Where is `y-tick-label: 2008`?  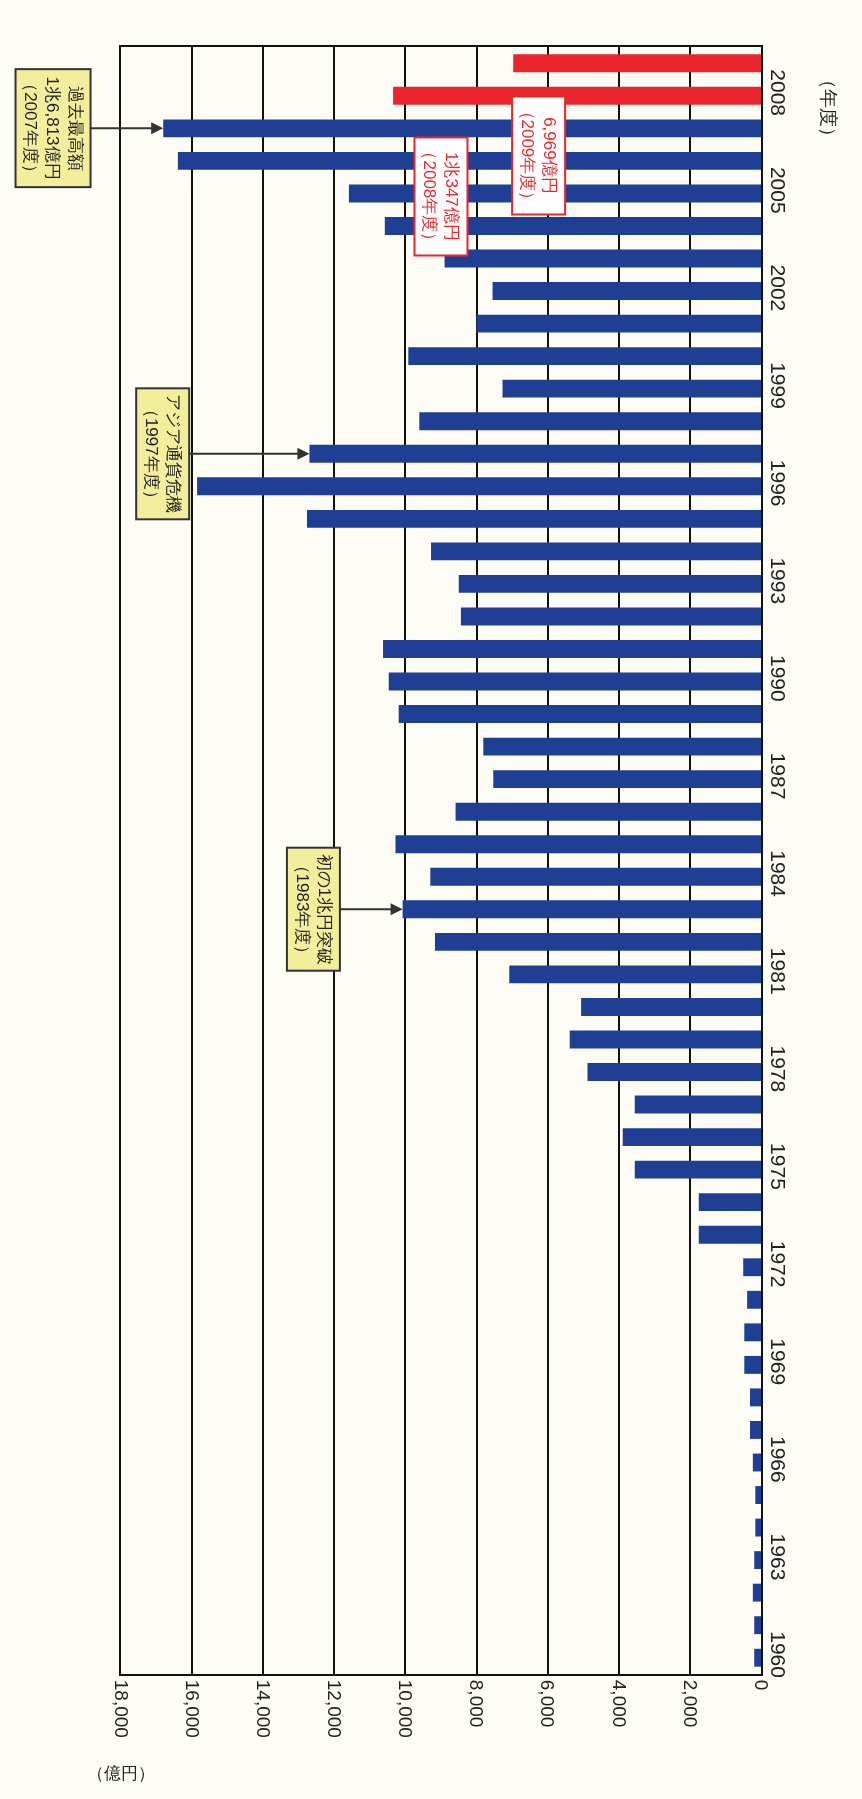
y-tick-label: 2008 is located at coordinates (779, 93).